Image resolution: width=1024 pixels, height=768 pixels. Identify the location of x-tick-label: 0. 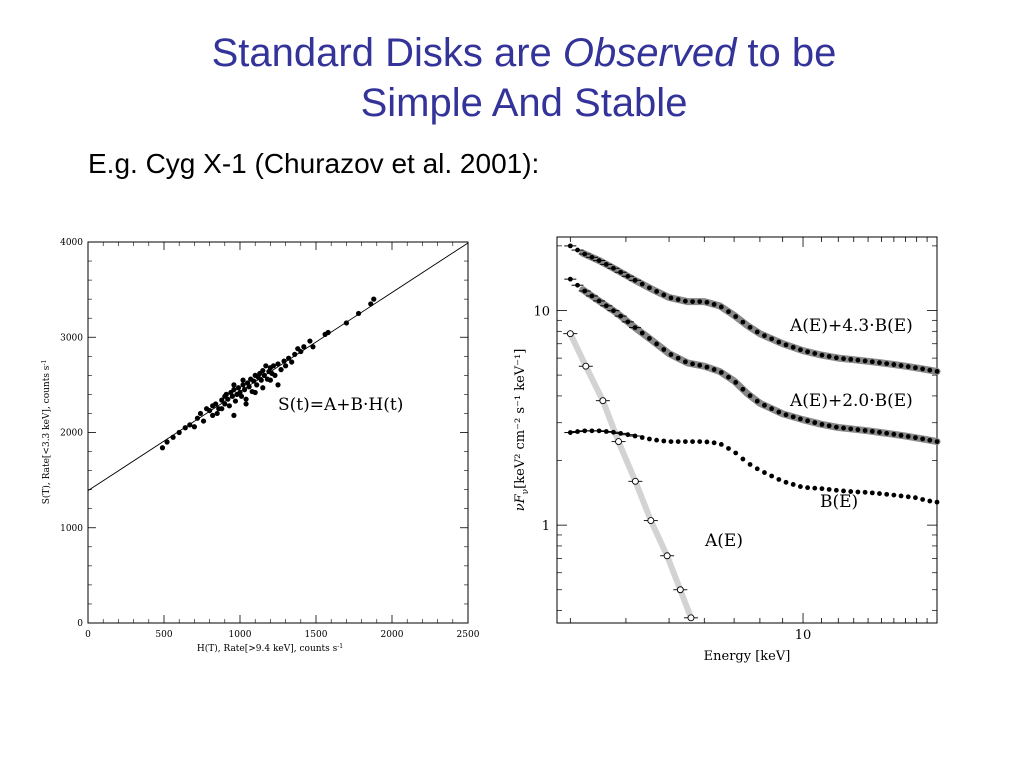
(88, 635).